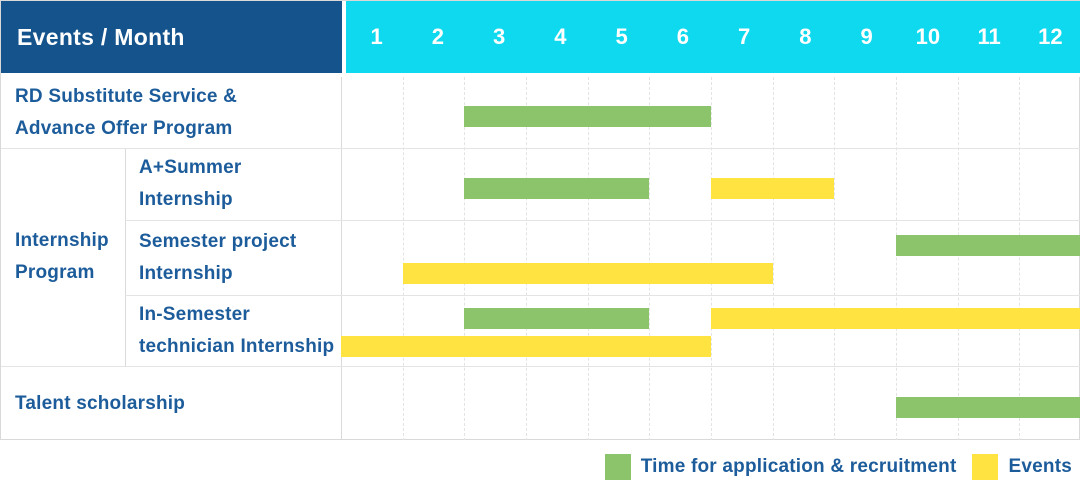 The width and height of the screenshot is (1080, 494). Describe the element at coordinates (437, 36) in the screenshot. I see `month-header-cell-2: 2` at that location.